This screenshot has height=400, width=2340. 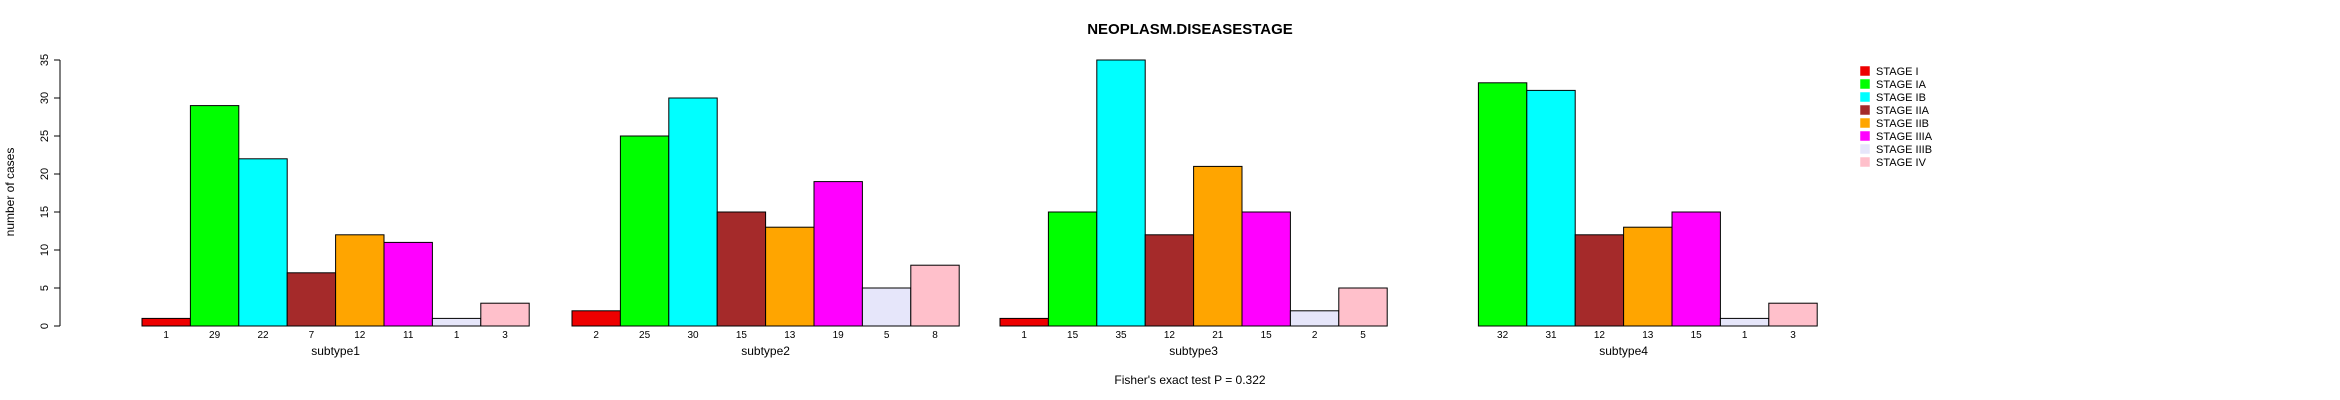 What do you see at coordinates (790, 276) in the screenshot?
I see `bar-subtype2-stage-iib` at bounding box center [790, 276].